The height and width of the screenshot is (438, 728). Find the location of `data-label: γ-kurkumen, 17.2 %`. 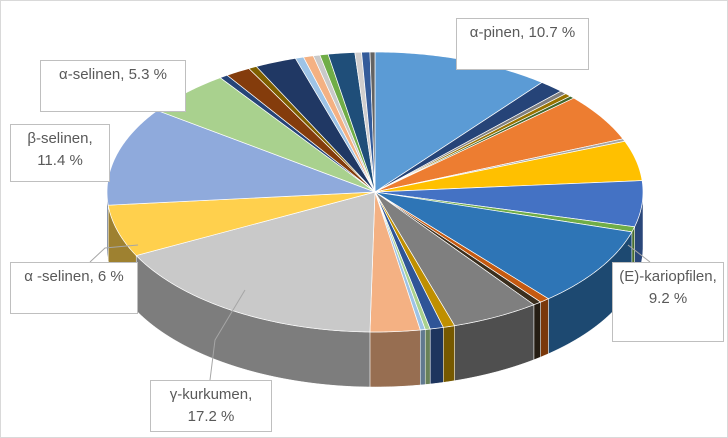

data-label: γ-kurkumen, 17.2 % is located at coordinates (211, 406).